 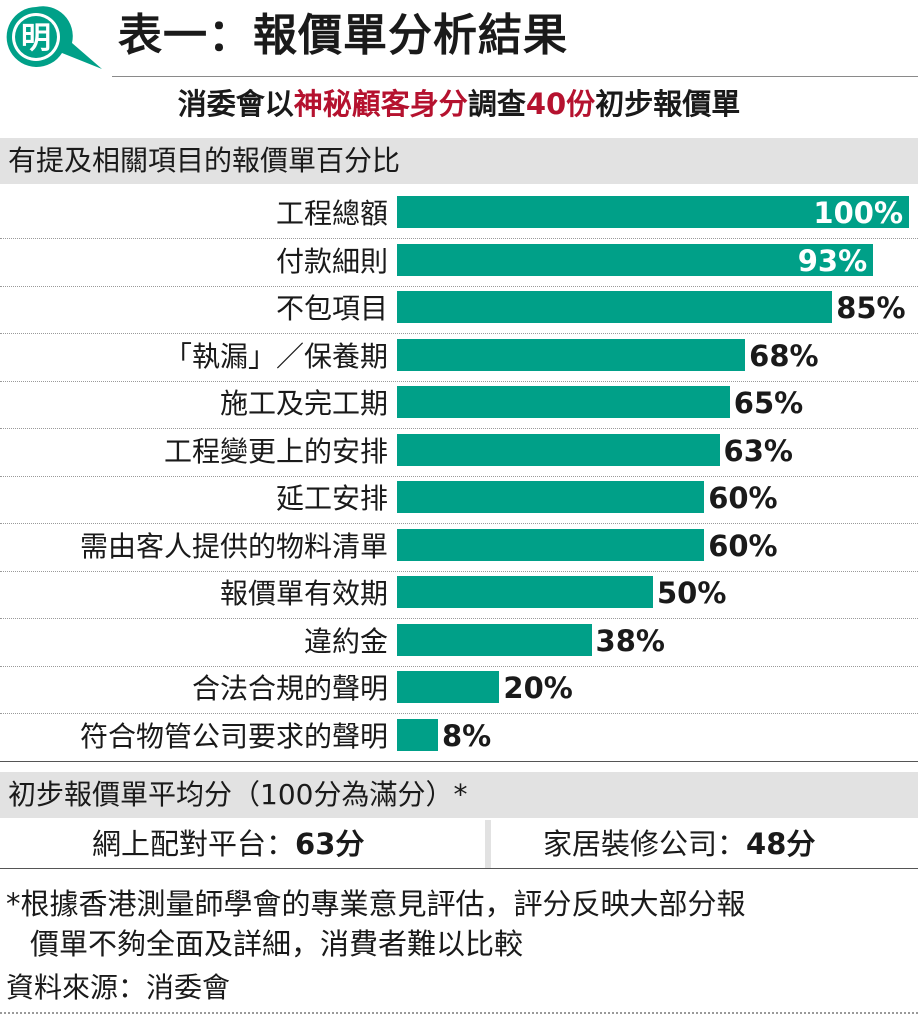 What do you see at coordinates (235, 104) in the screenshot?
I see `subtitle-part1: 消委會以` at bounding box center [235, 104].